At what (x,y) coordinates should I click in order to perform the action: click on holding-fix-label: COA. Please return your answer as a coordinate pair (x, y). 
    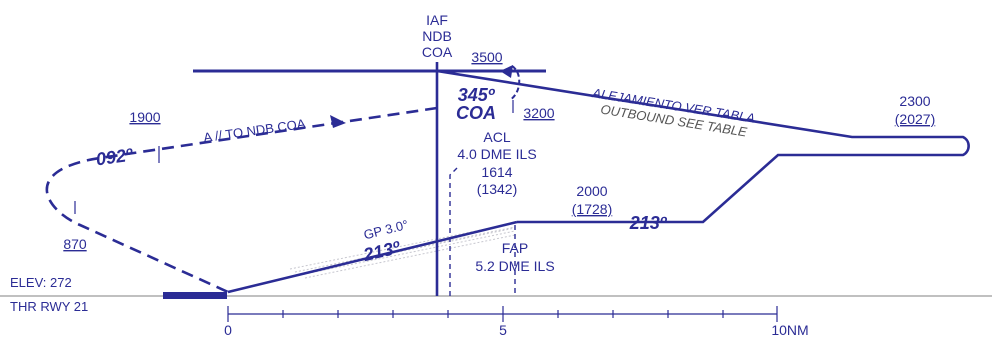
    Looking at the image, I should click on (476, 113).